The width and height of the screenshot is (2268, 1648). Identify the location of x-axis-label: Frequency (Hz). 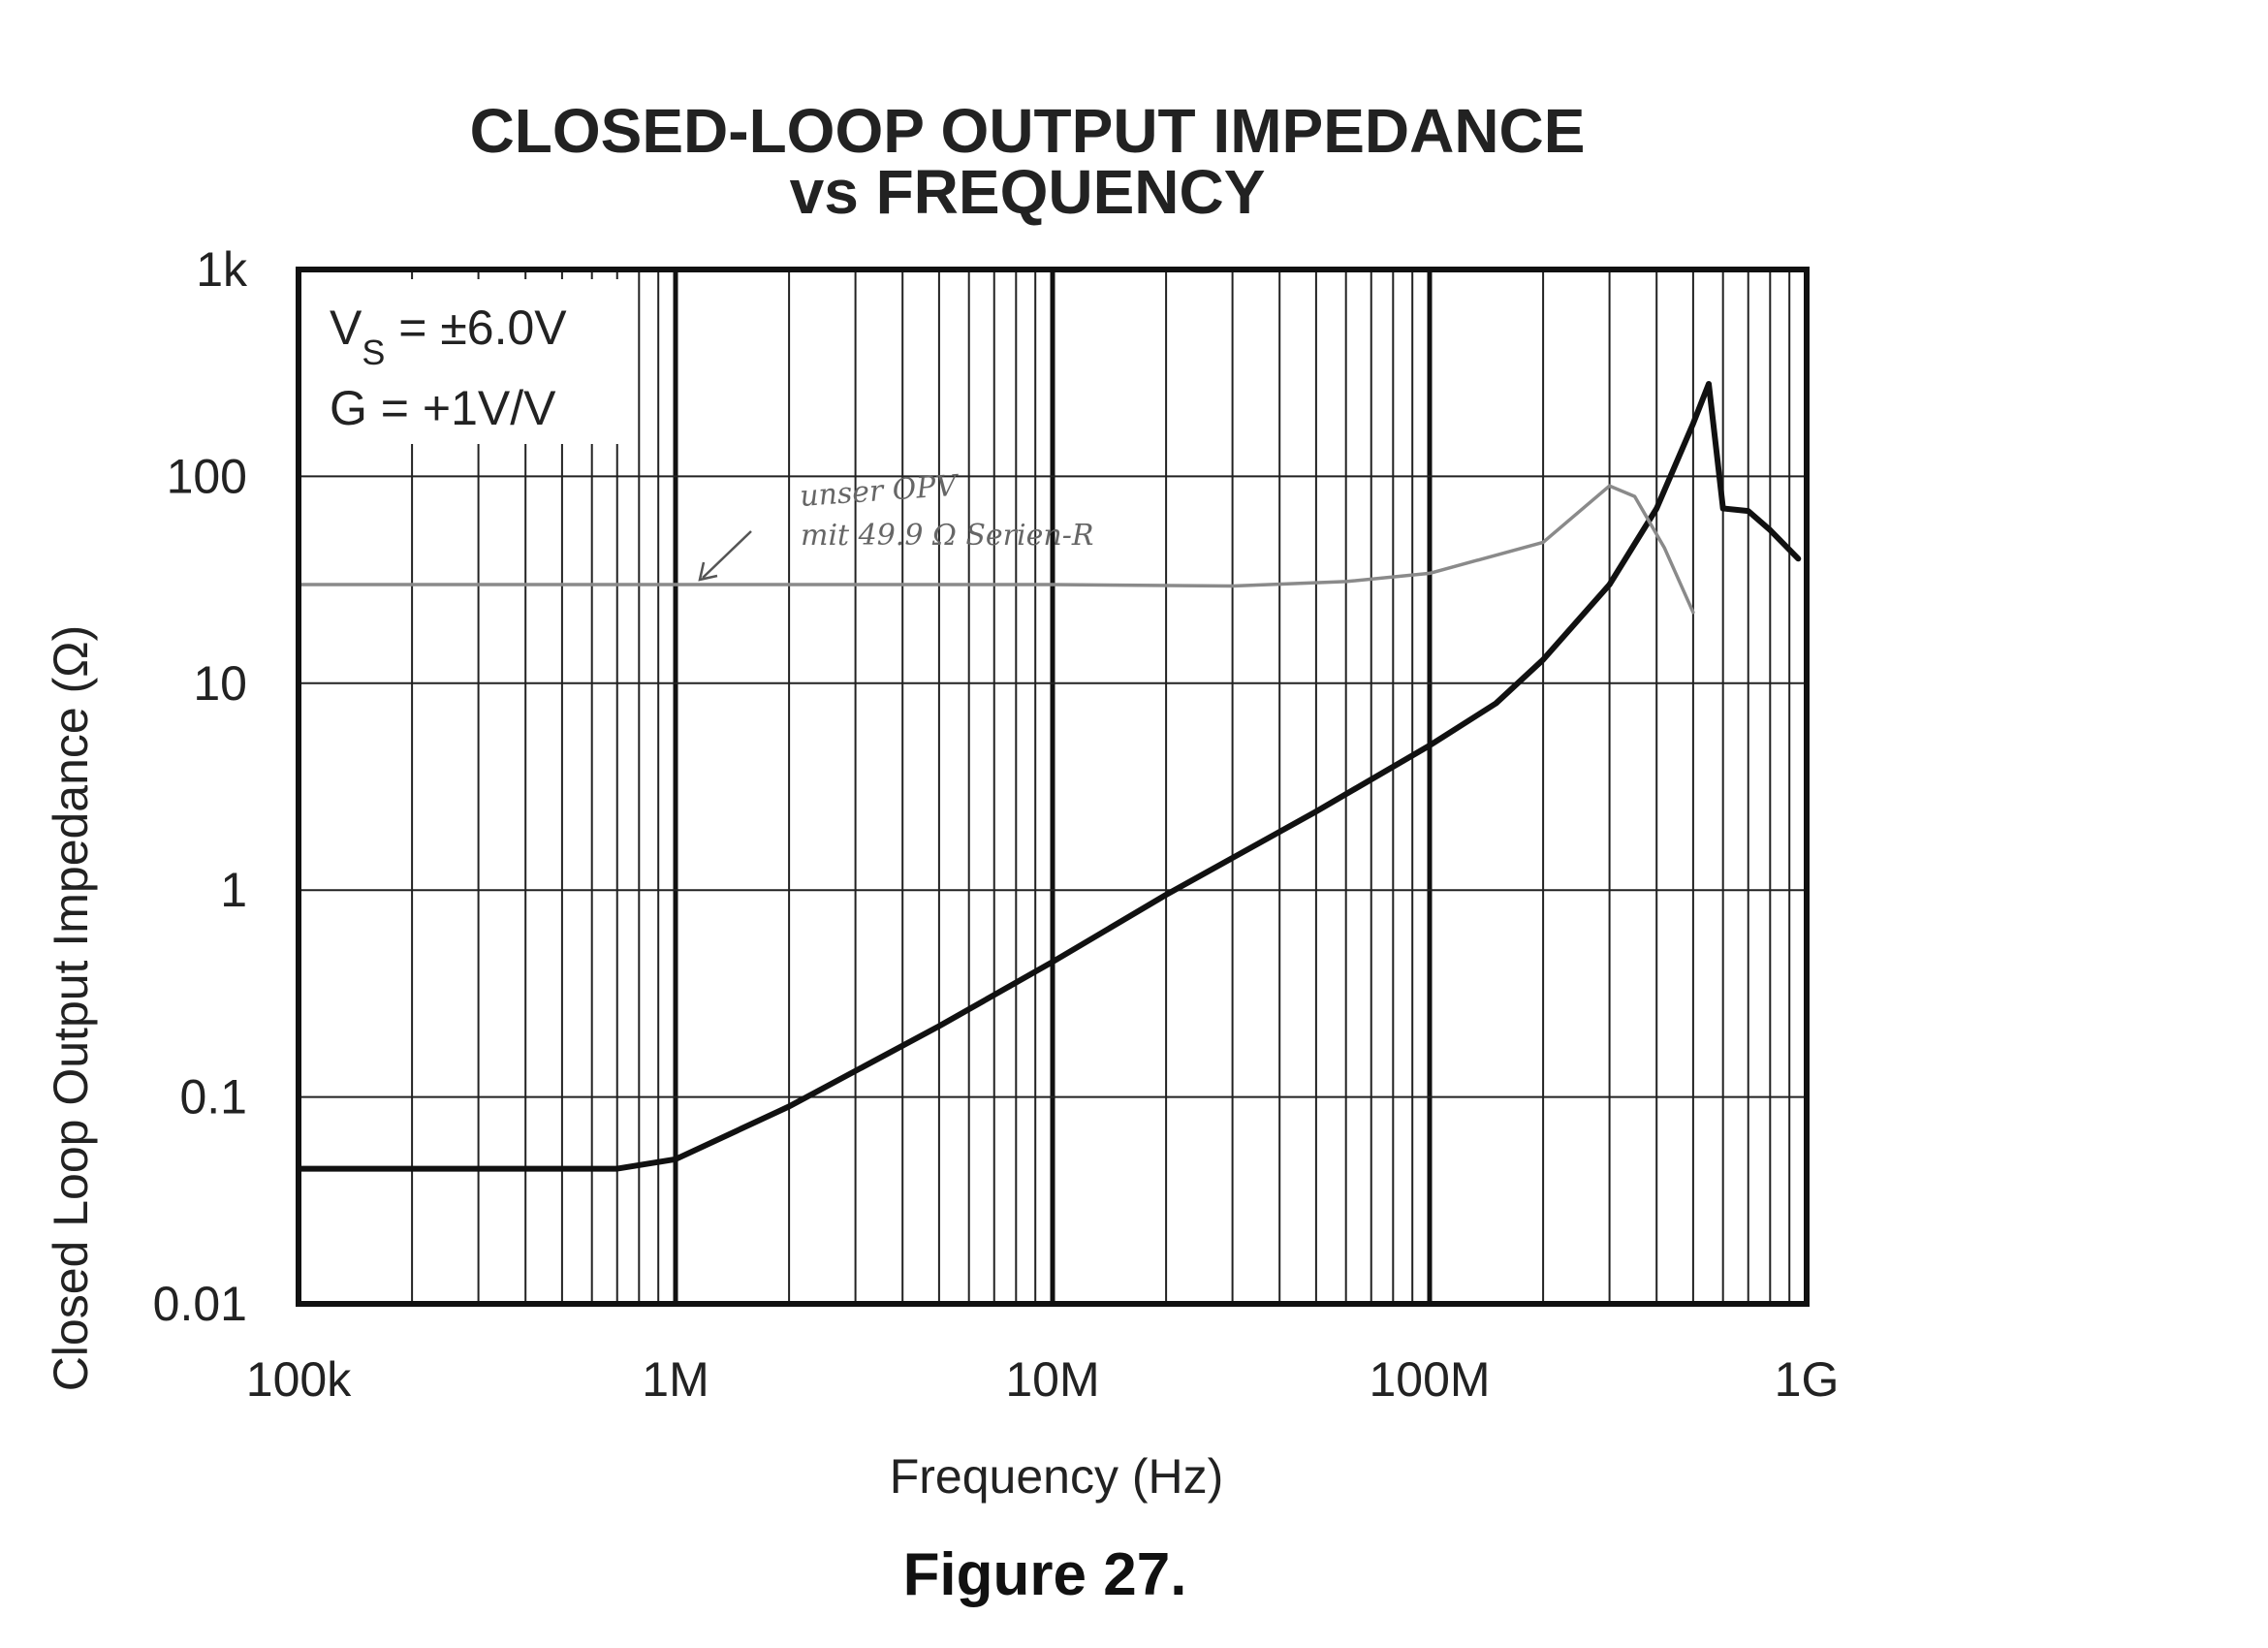
(1057, 1476).